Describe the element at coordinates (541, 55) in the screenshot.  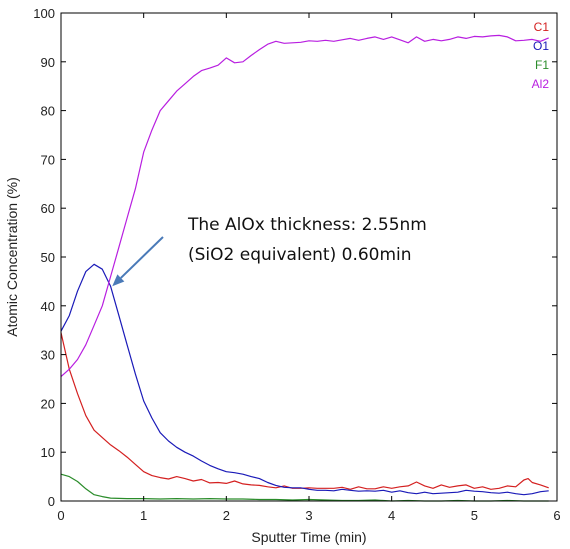
I see `legend: C1 O1 F1 Al2` at that location.